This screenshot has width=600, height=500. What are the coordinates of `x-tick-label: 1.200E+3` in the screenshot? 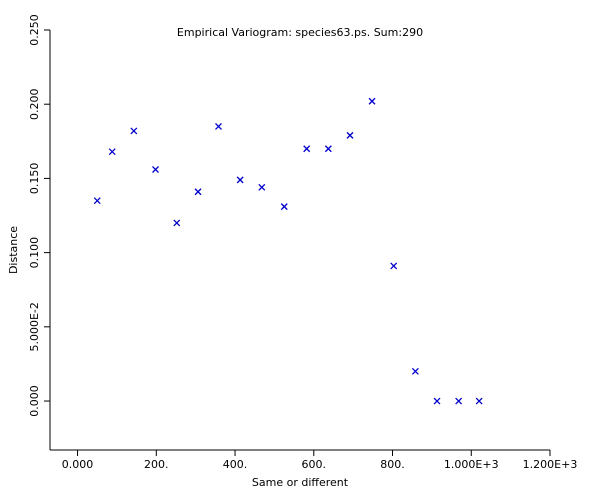 It's located at (550, 464).